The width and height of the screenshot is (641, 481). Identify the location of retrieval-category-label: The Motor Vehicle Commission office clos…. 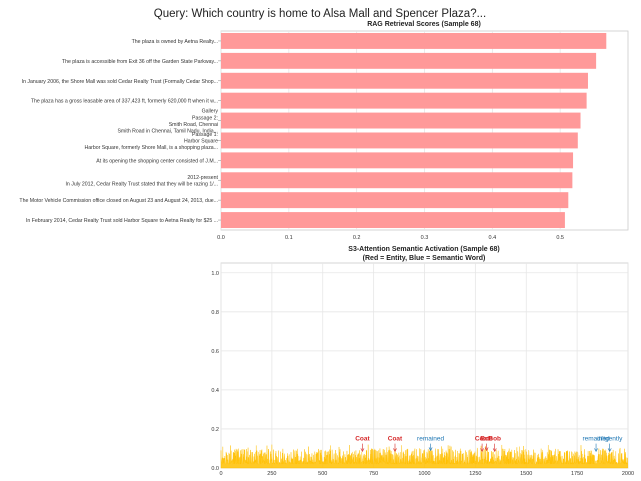
(118, 201).